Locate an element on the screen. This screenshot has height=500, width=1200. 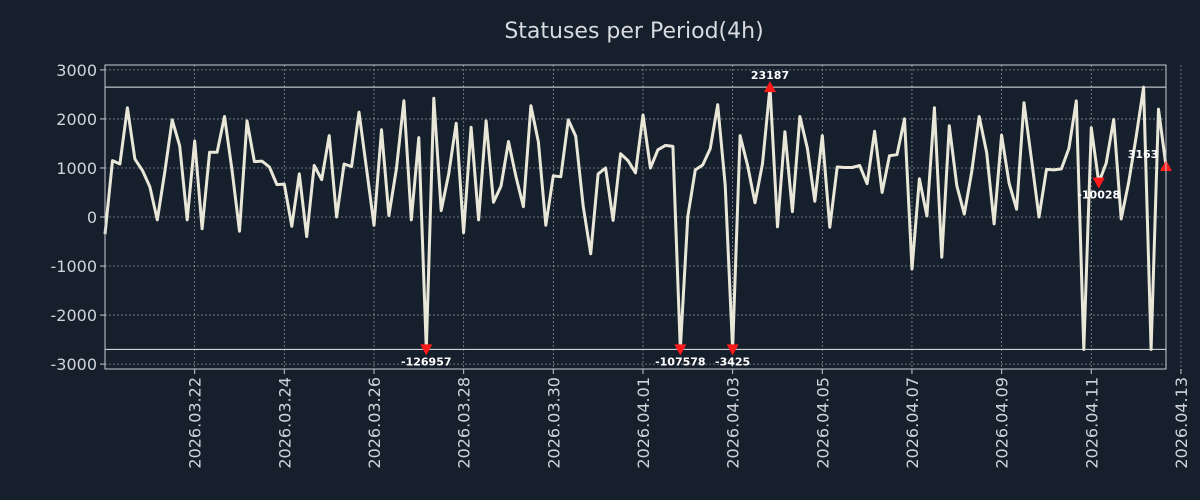
x-tick-label: 2026.04.13 is located at coordinates (1181, 423).